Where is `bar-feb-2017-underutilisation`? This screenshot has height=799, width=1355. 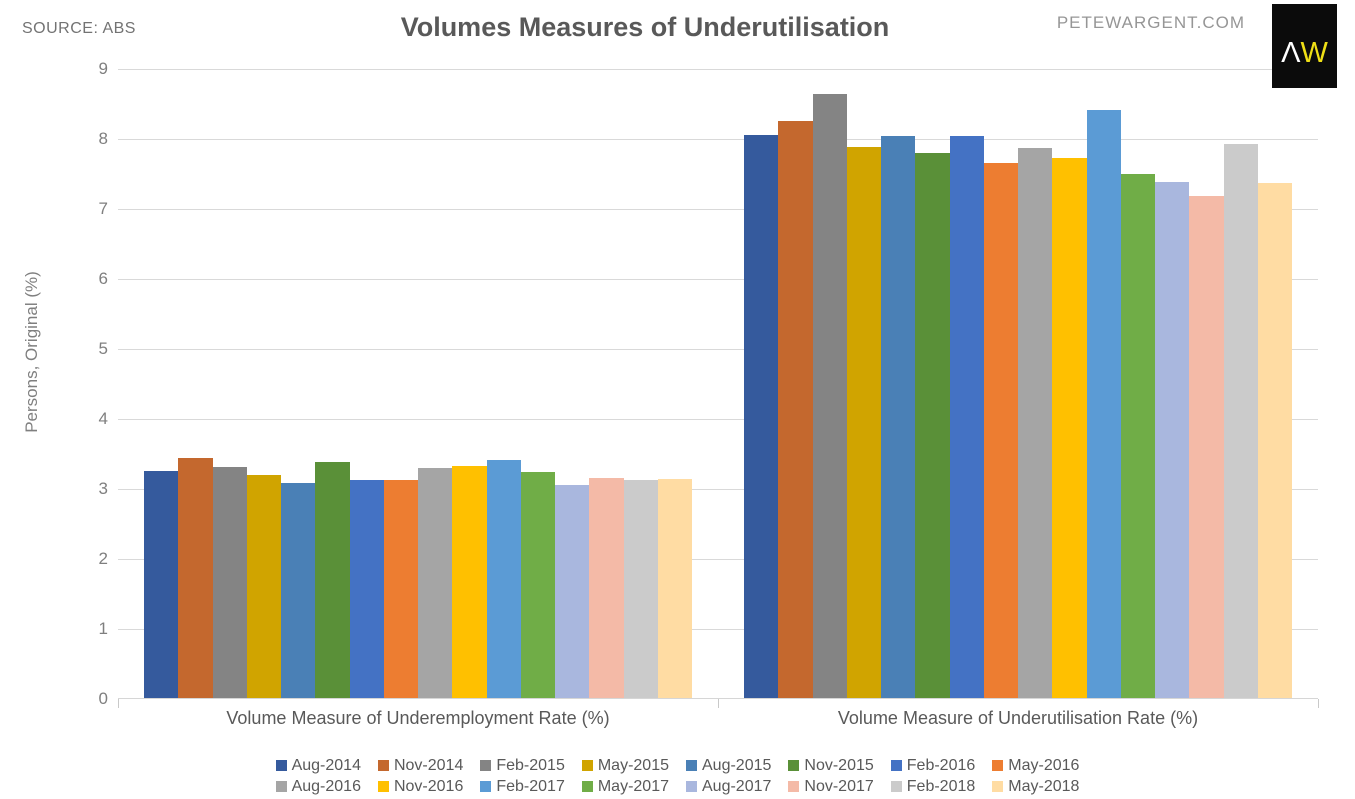
bar-feb-2017-underutilisation is located at coordinates (1103, 404).